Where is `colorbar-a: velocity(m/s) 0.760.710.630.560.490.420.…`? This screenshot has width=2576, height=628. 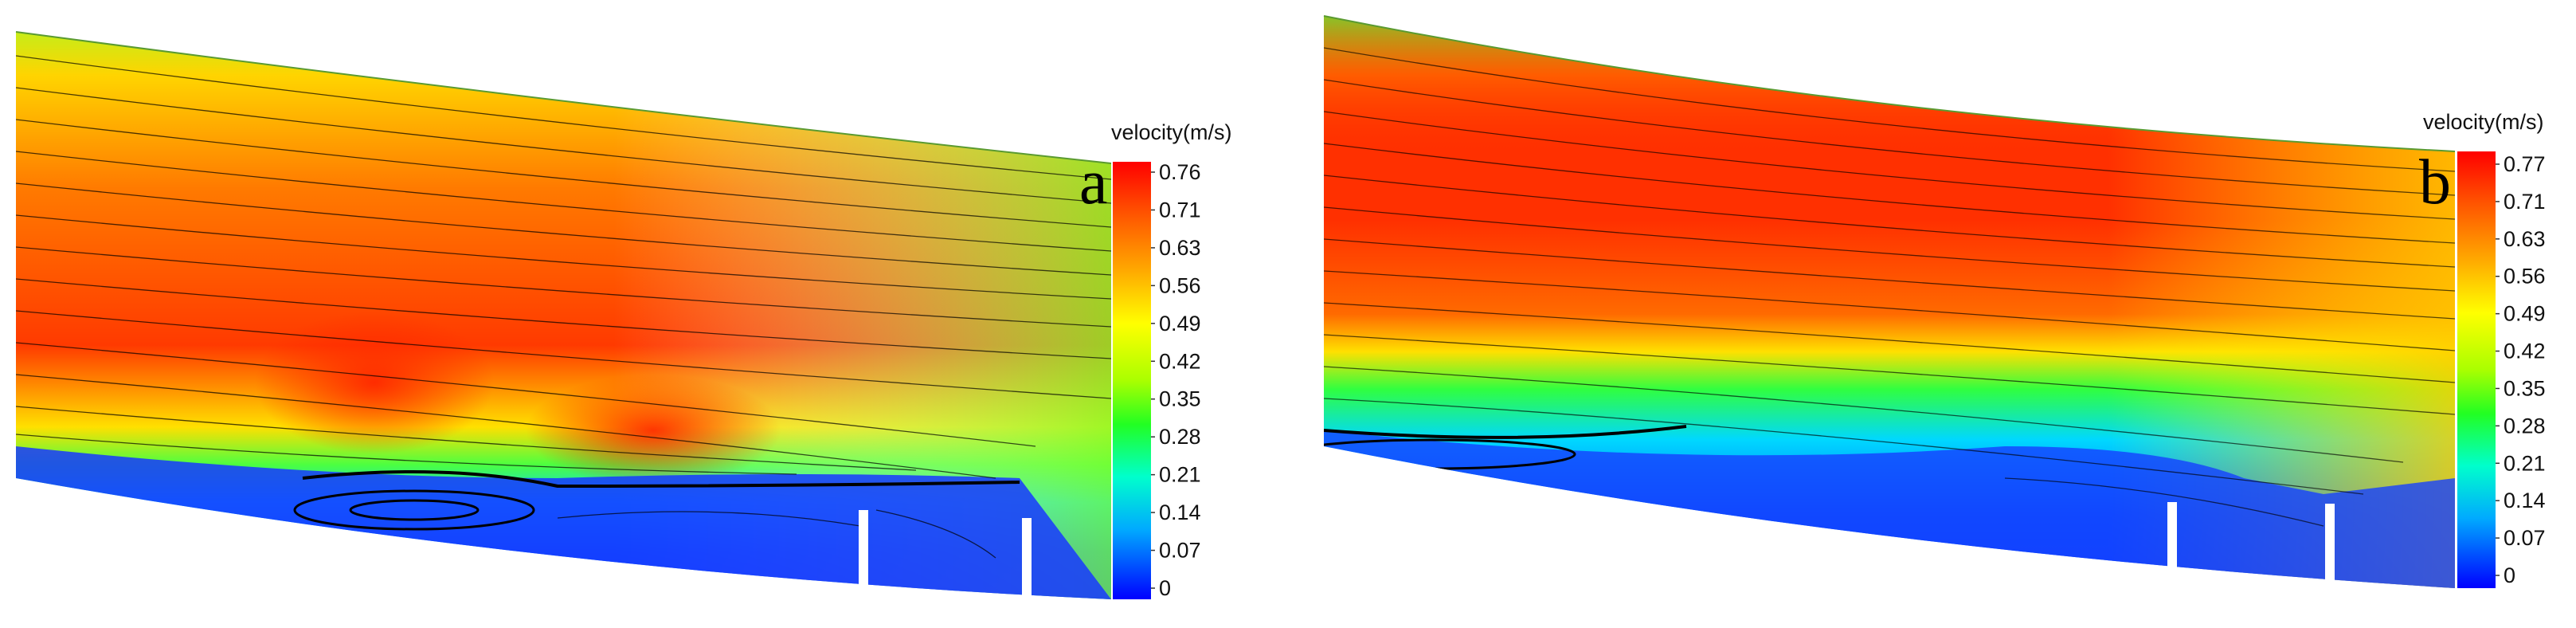 colorbar-a: velocity(m/s) 0.760.710.630.560.490.420.… is located at coordinates (1171, 360).